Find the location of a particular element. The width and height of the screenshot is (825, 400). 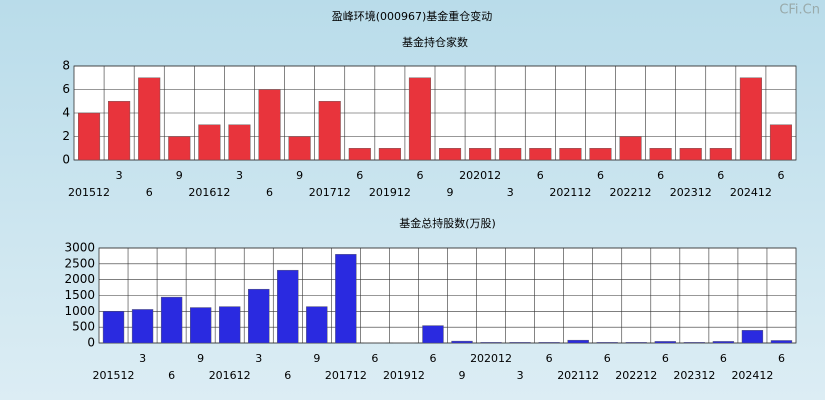

chart-title: 基金持仓家数 is located at coordinates (435, 42).